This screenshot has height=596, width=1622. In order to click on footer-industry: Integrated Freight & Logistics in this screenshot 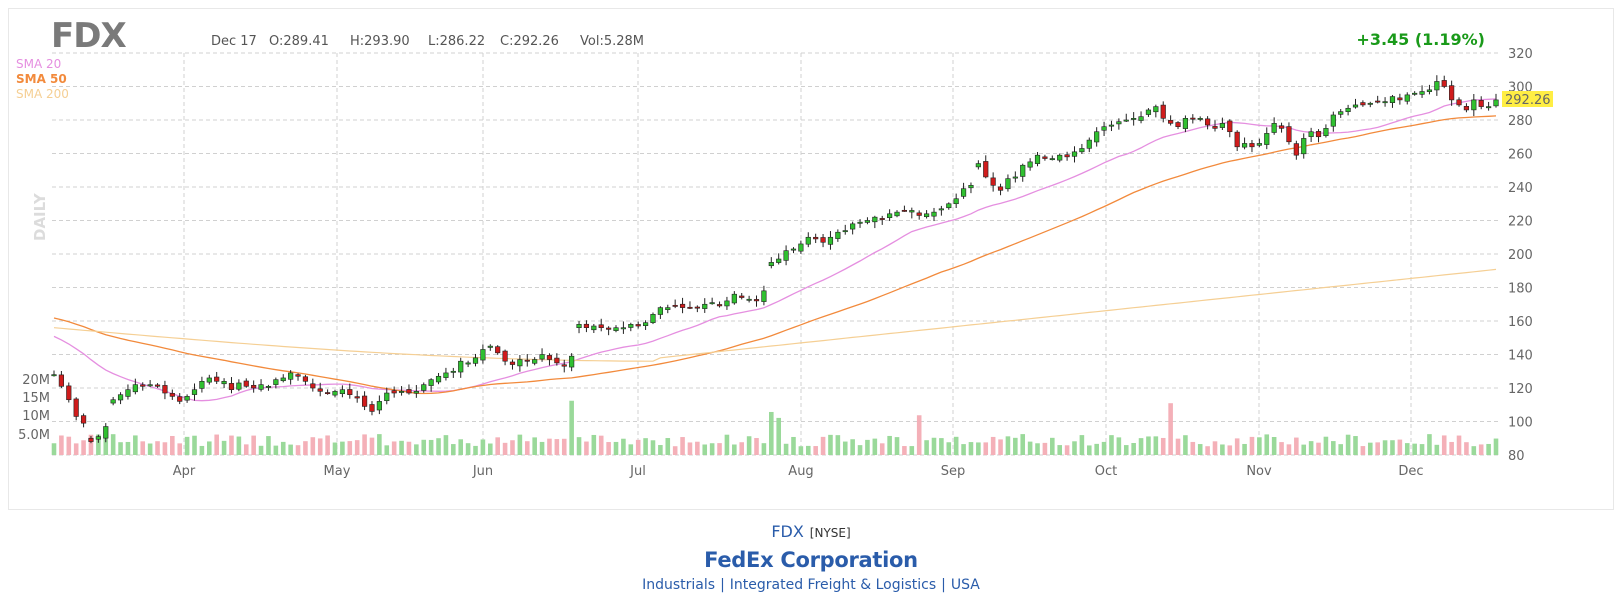, I will do `click(833, 585)`.